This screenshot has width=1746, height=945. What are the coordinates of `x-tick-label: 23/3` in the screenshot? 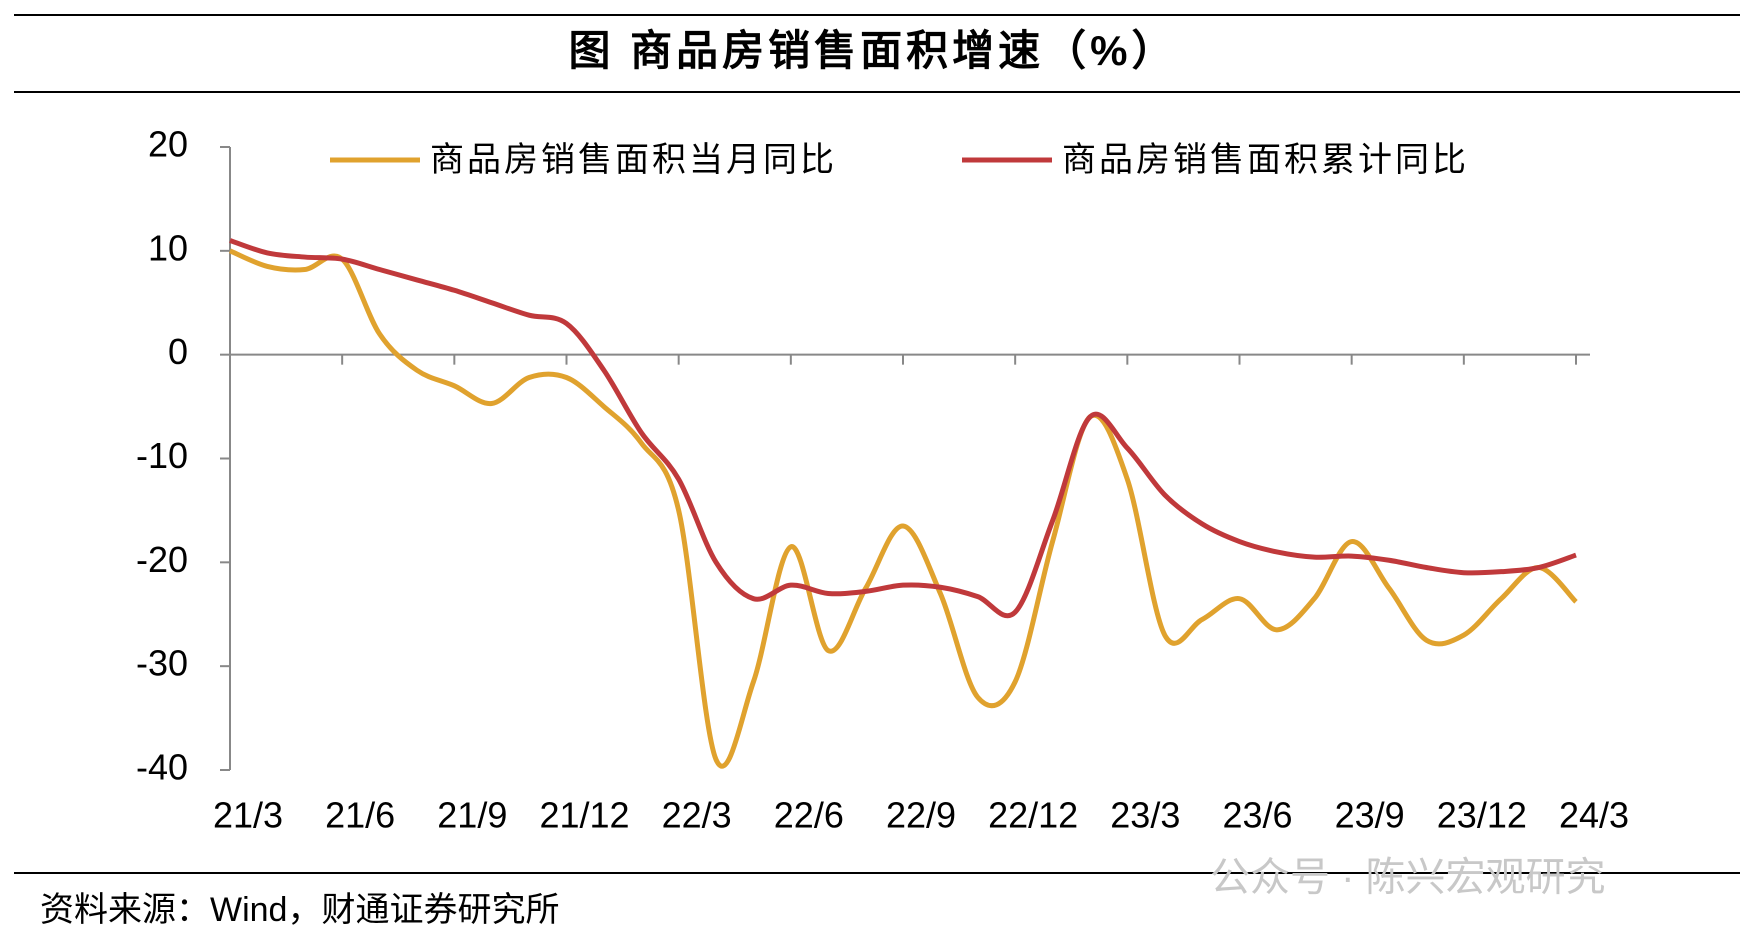 It's located at (1145, 815).